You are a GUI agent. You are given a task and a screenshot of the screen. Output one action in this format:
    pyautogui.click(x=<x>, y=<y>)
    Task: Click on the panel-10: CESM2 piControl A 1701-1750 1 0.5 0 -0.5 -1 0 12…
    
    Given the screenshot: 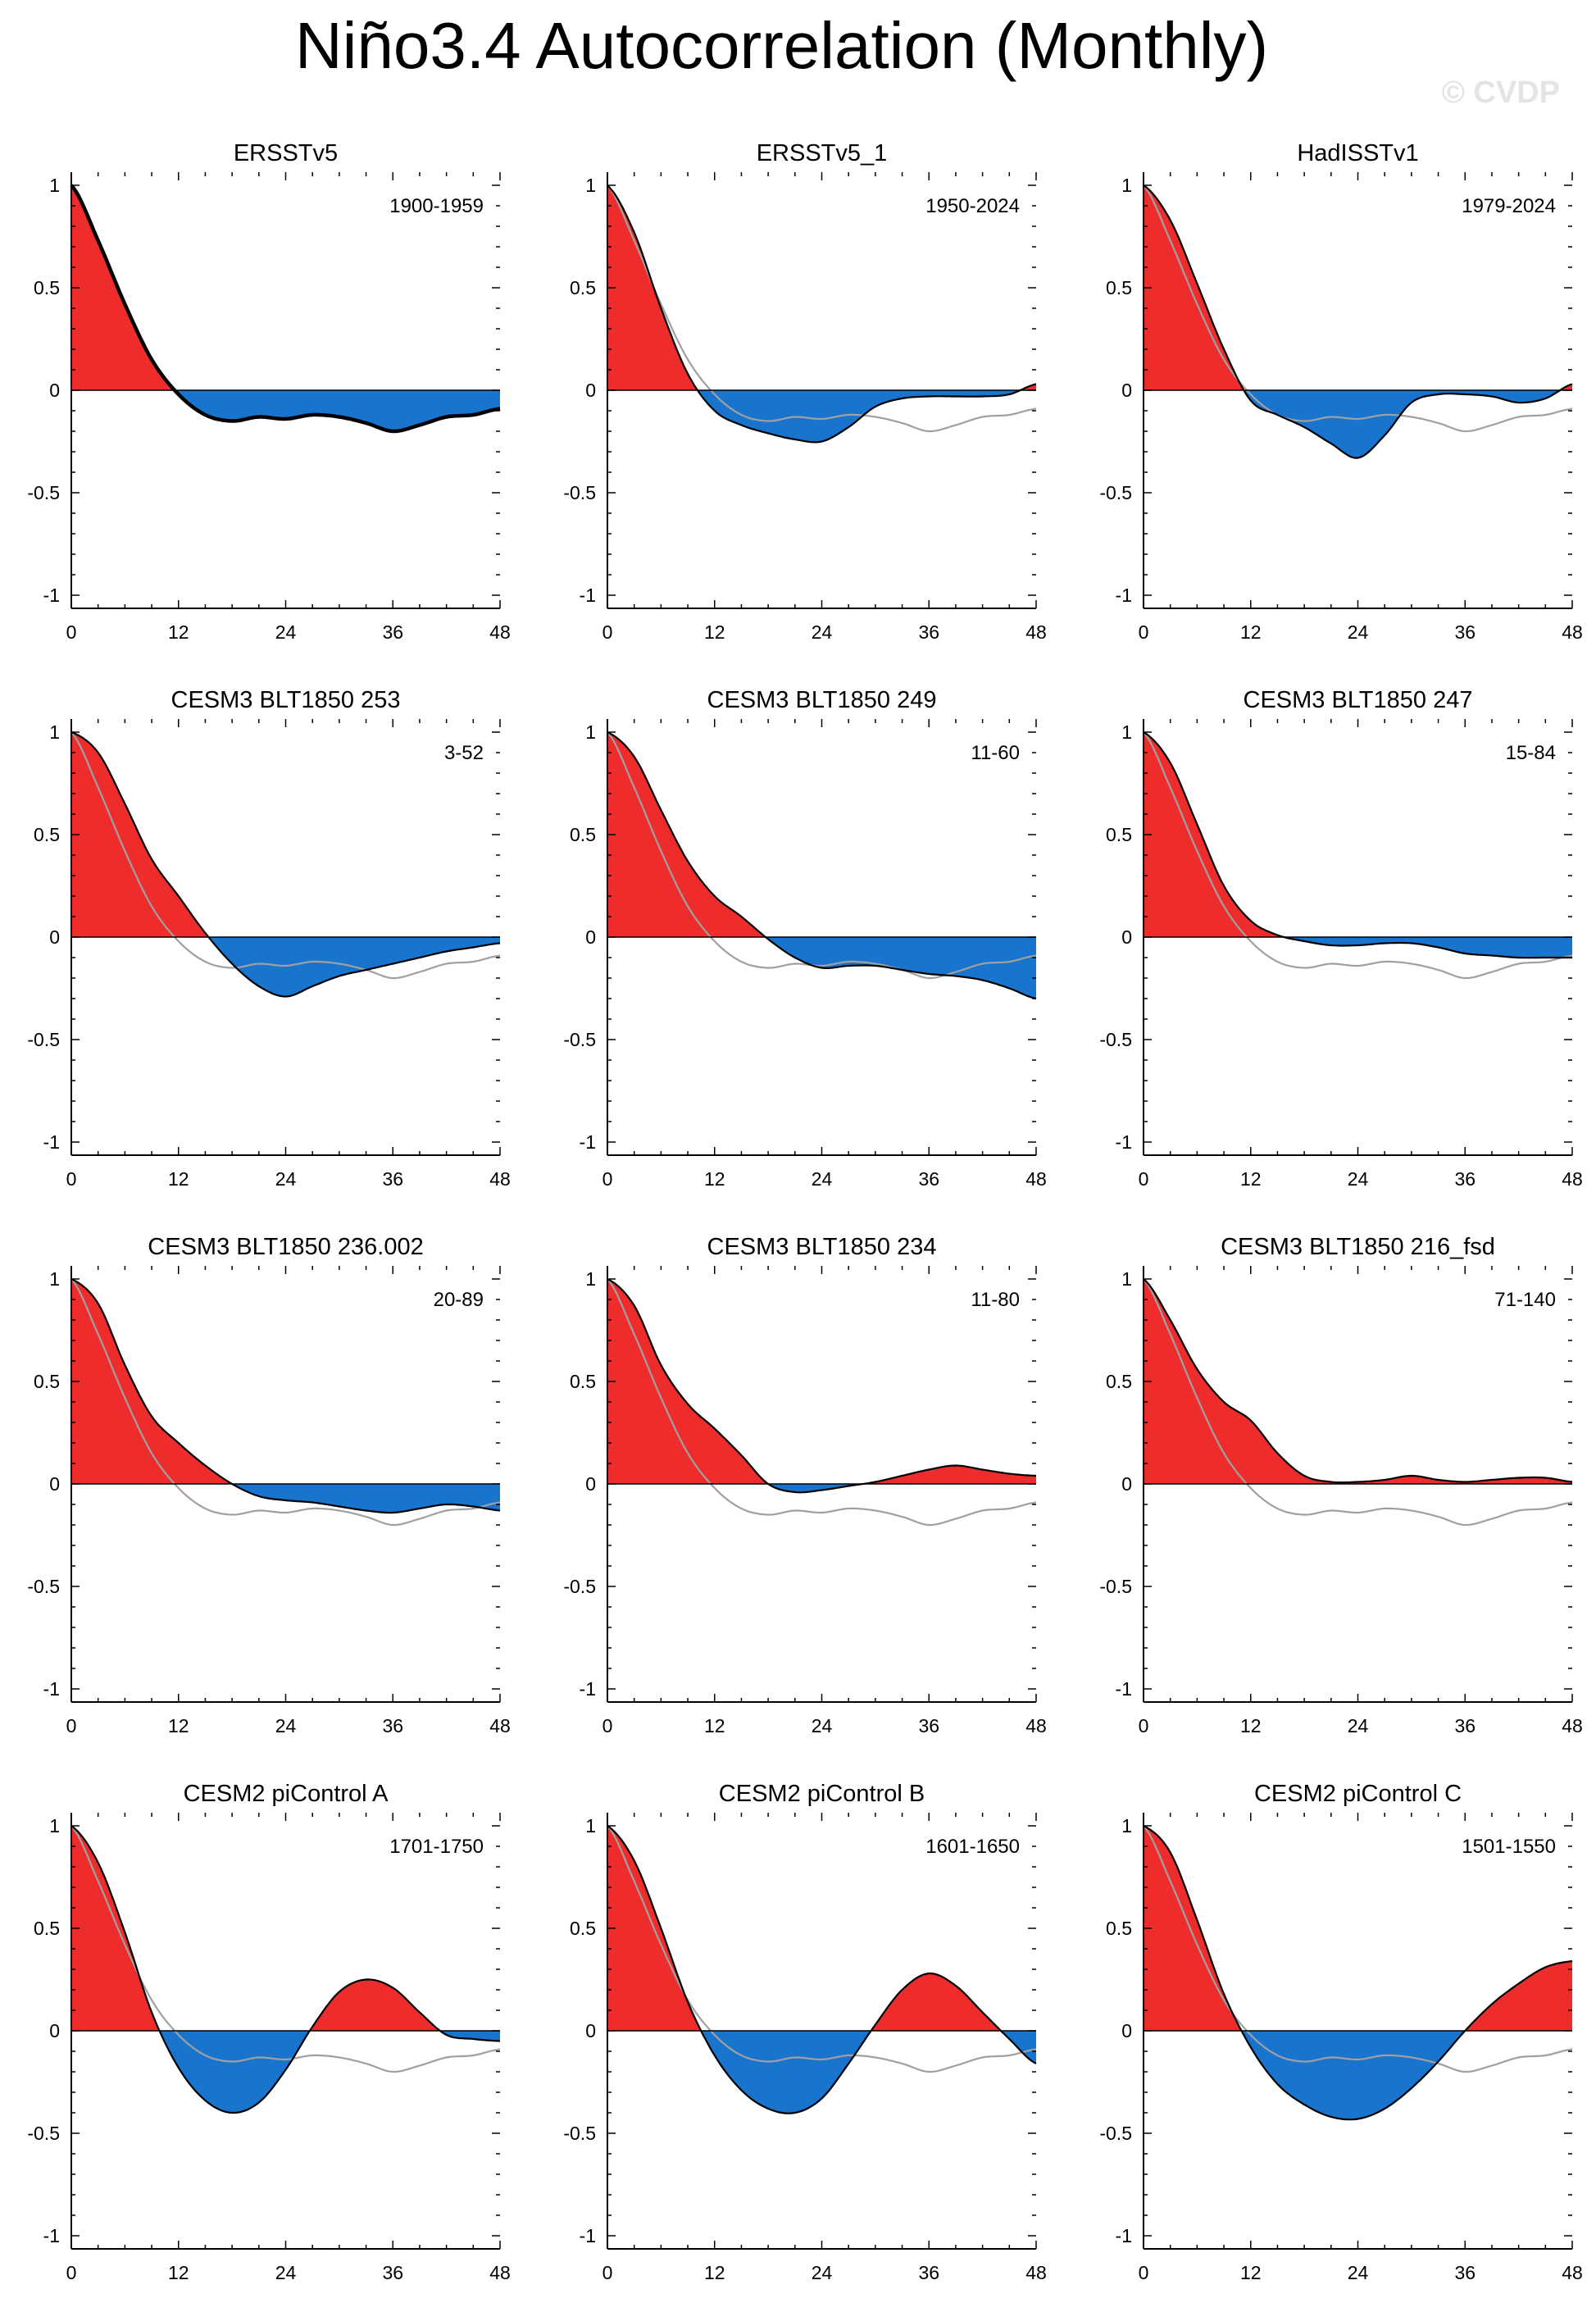 What is the action you would take?
    pyautogui.click(x=268, y=2032)
    